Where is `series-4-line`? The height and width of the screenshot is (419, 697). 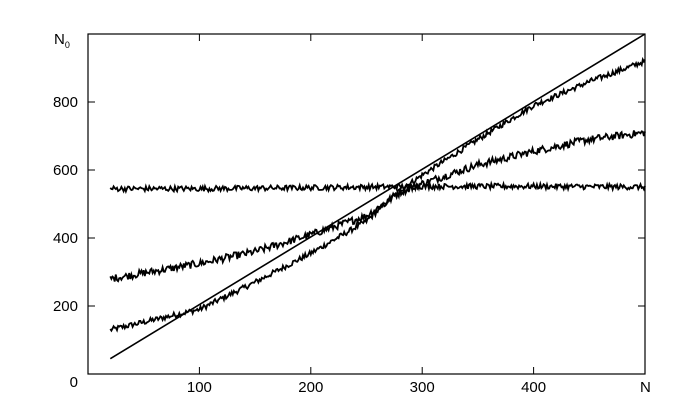 series-4-line is located at coordinates (377, 188).